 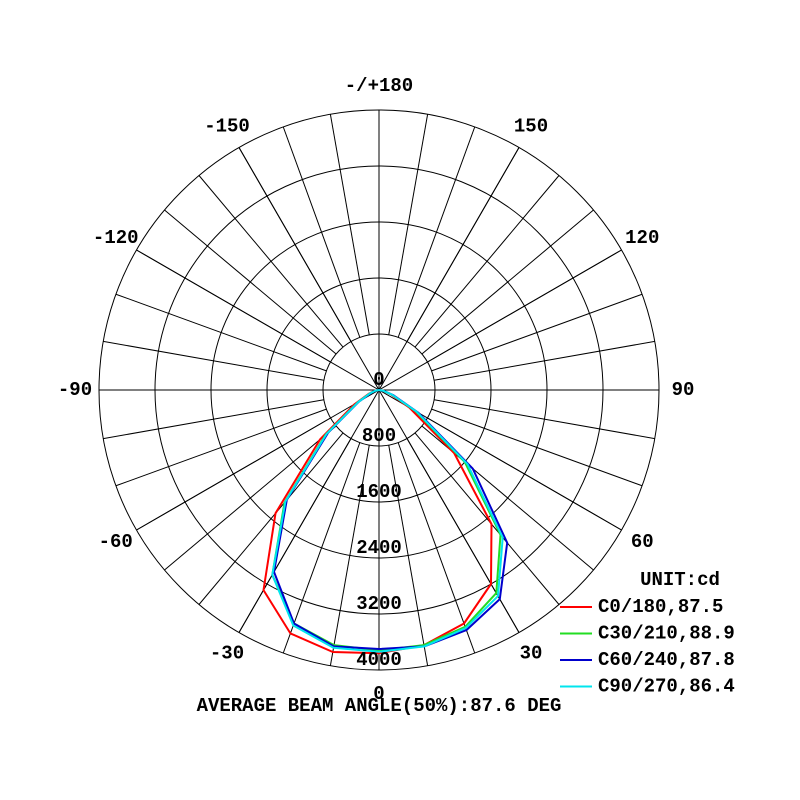 I want to click on theta-tick-label: 30, so click(x=531, y=653).